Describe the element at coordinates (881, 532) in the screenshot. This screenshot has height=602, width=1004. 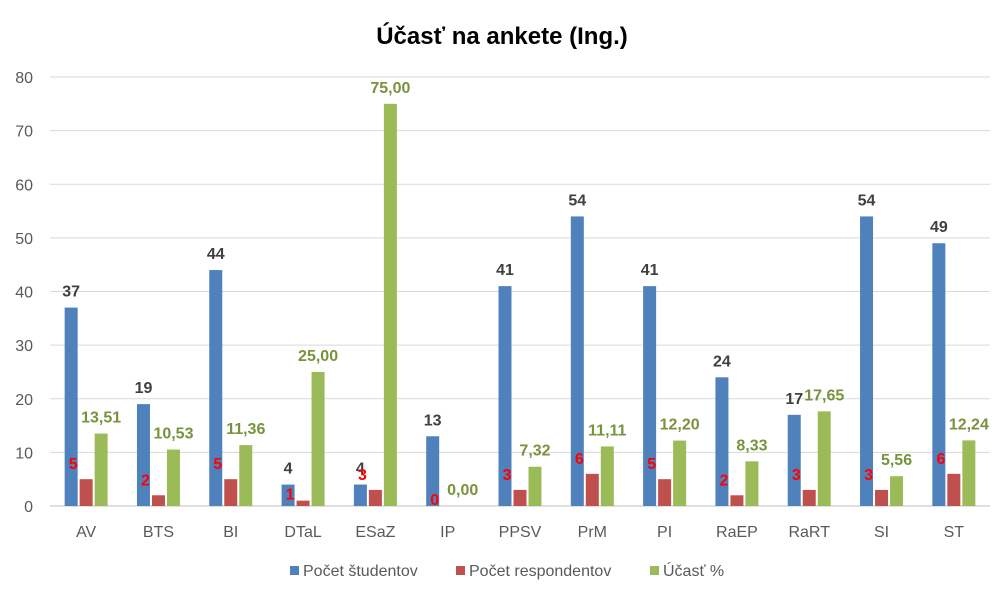
I see `x-tick-label: SI` at that location.